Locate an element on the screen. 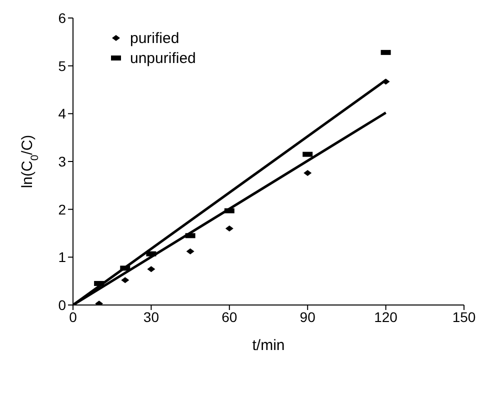 The height and width of the screenshot is (408, 492). y-tick-label: 6 is located at coordinates (62, 18).